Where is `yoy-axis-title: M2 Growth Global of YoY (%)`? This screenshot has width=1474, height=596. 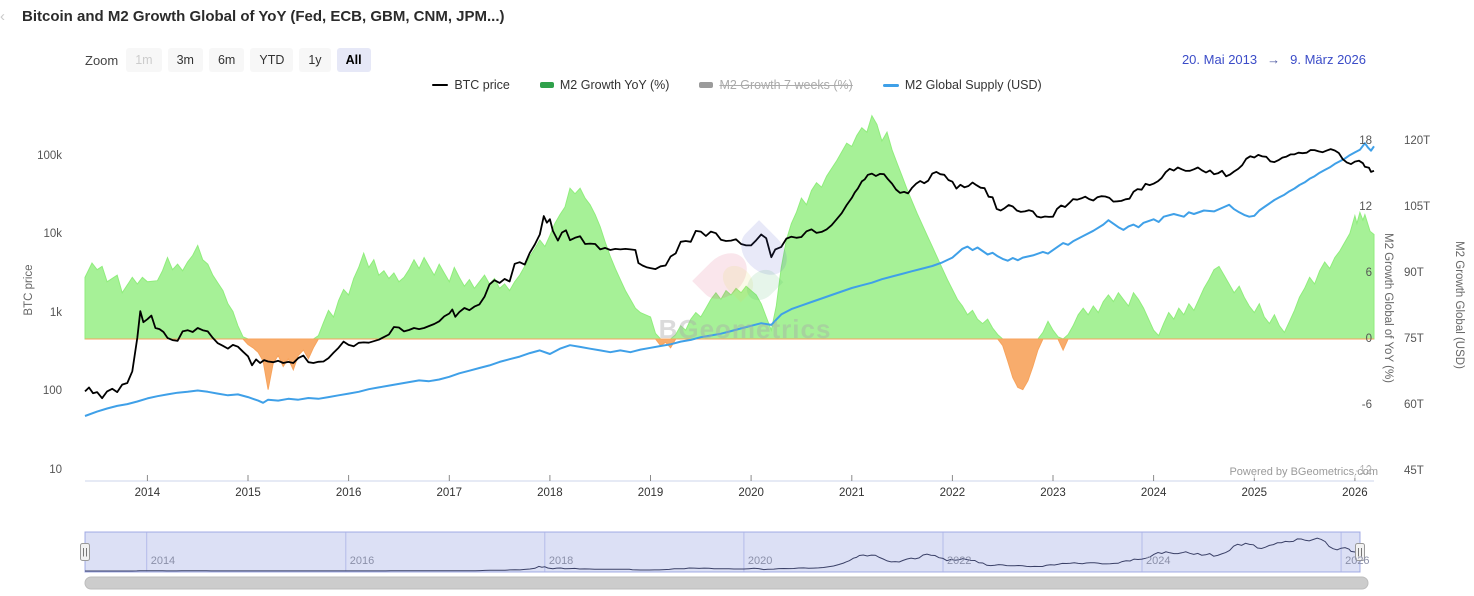 yoy-axis-title: M2 Growth Global of YoY (%) is located at coordinates (1388, 308).